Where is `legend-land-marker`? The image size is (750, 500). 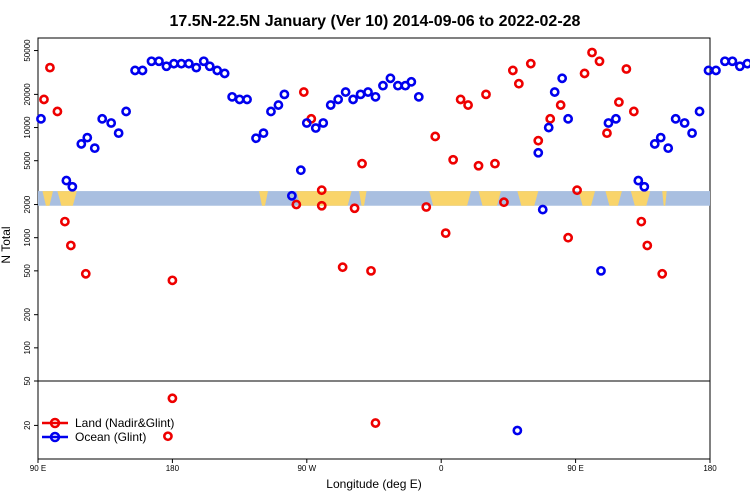
legend-land-marker is located at coordinates (55, 423).